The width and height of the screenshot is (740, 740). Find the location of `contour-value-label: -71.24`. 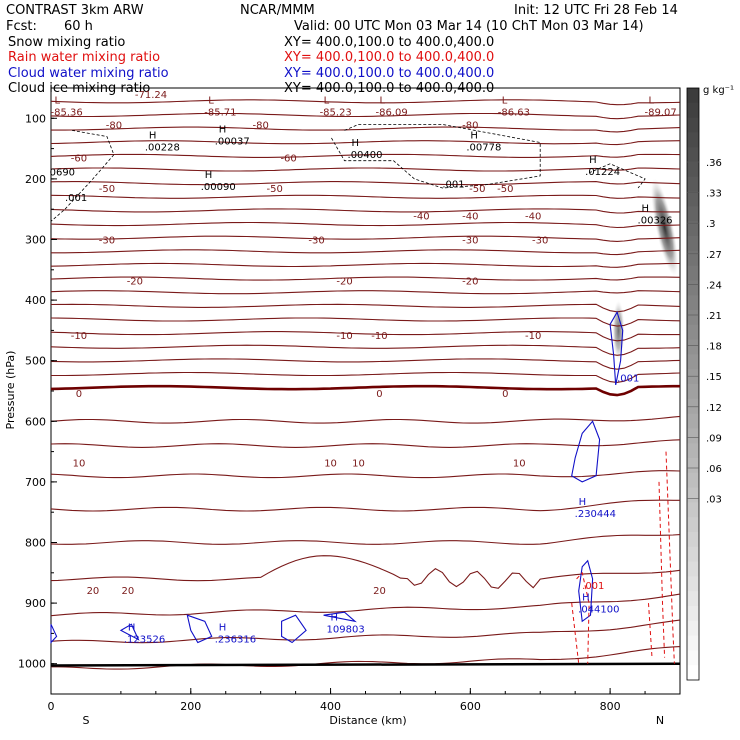

contour-value-label: -71.24 is located at coordinates (151, 95).